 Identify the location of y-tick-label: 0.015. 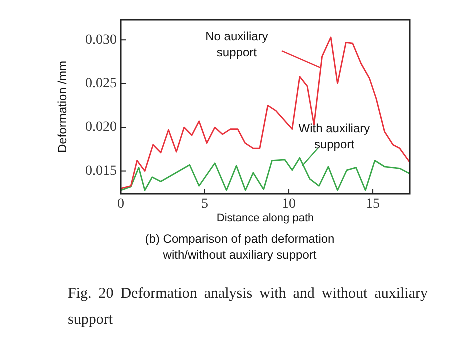
(101, 171).